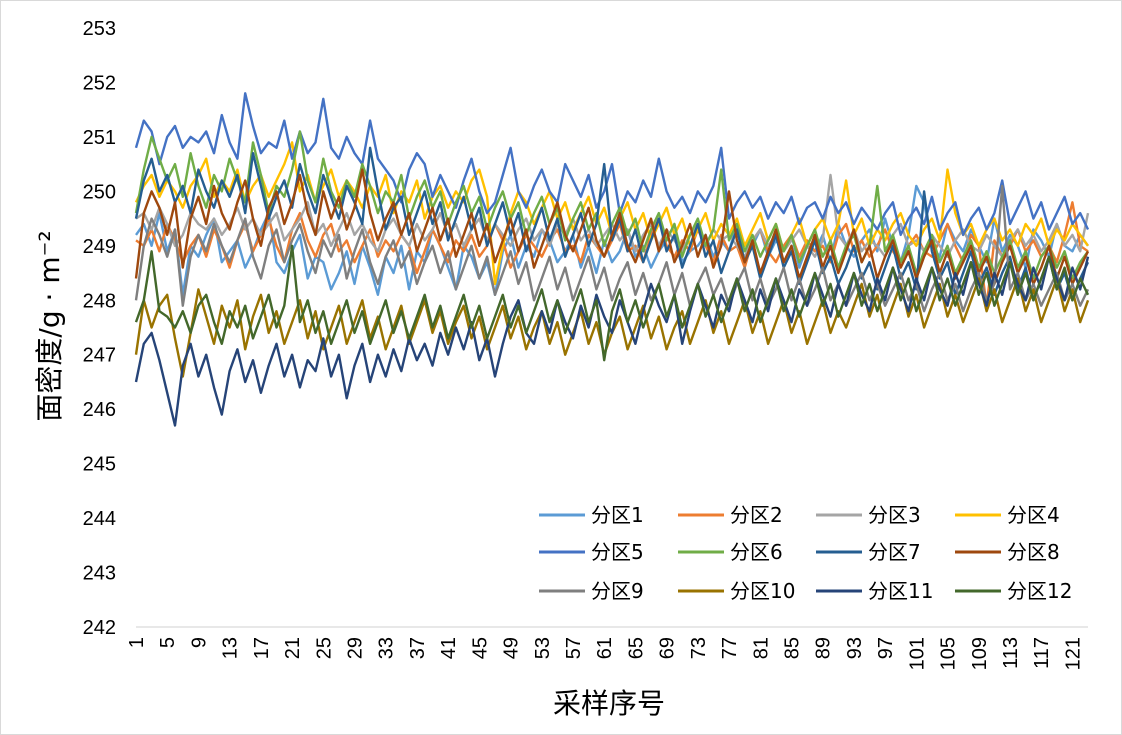  Describe the element at coordinates (949, 653) in the screenshot. I see `x-tick-label: 105` at that location.